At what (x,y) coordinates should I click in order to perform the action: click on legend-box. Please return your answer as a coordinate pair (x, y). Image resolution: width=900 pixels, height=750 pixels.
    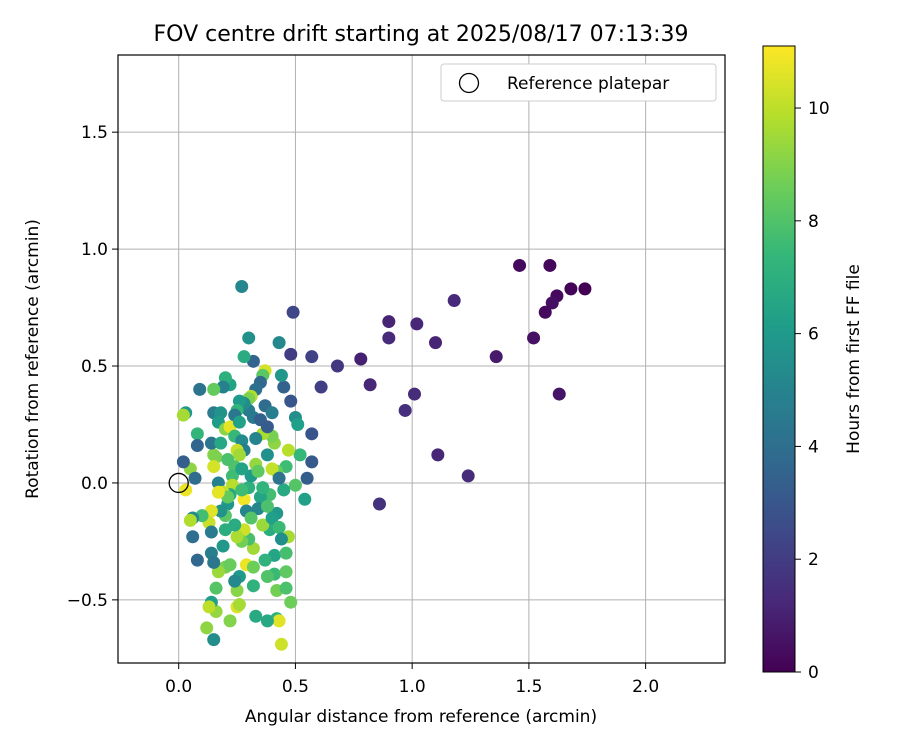
    Looking at the image, I should click on (578, 82).